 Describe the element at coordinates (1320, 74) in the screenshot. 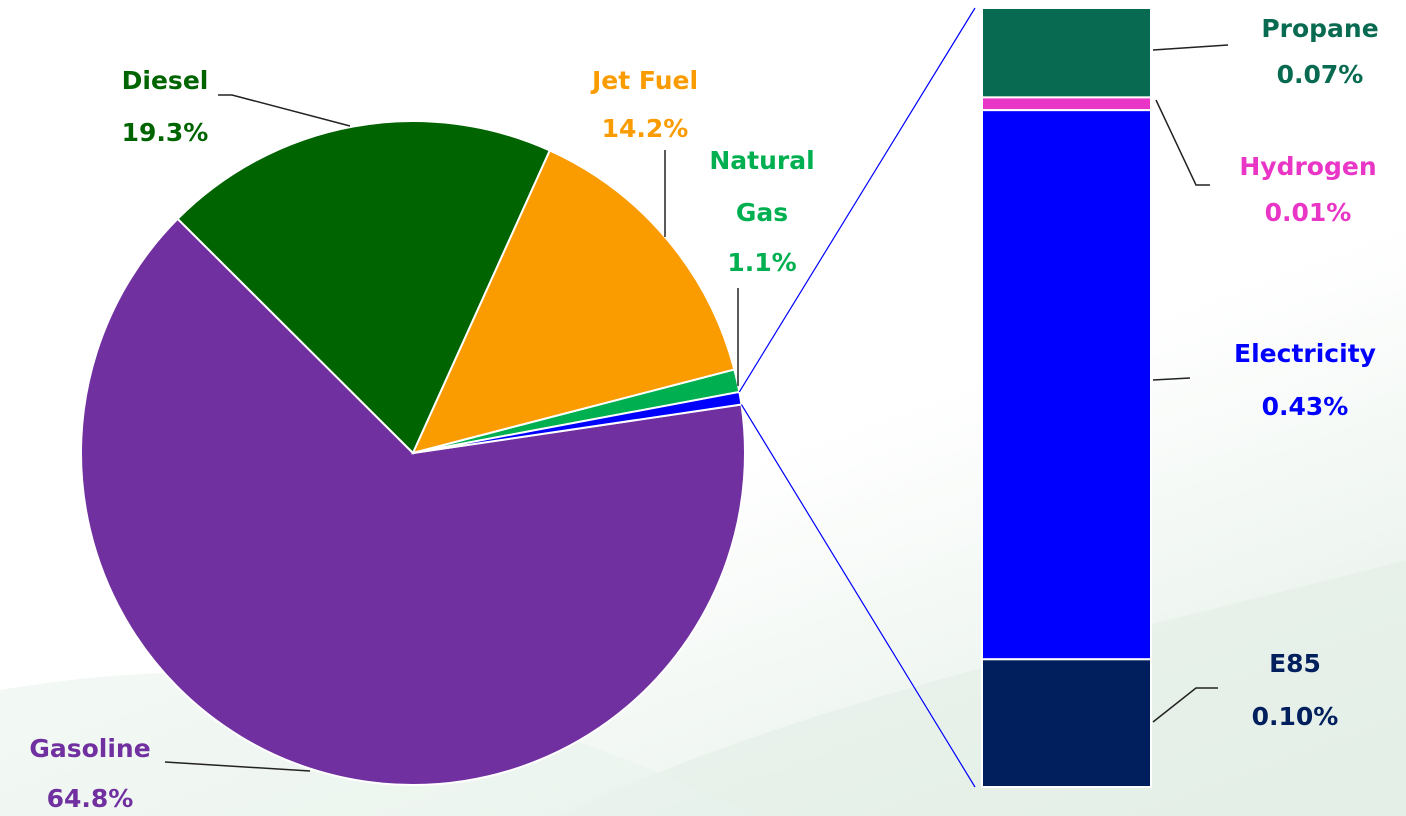

I see `segment-value-label: 0.07%` at that location.